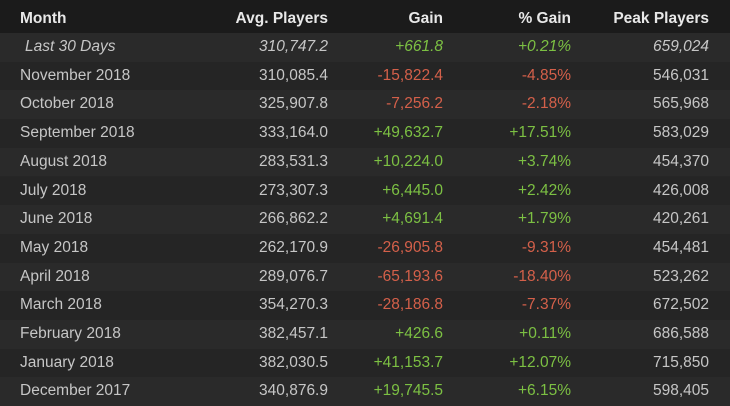  What do you see at coordinates (540, 362) in the screenshot?
I see `table-cell: +12.07%` at bounding box center [540, 362].